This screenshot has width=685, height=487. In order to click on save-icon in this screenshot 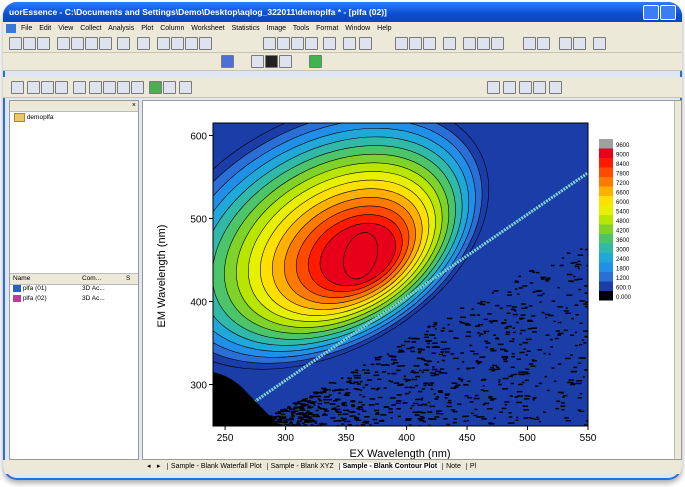, I will do `click(91, 43)`.